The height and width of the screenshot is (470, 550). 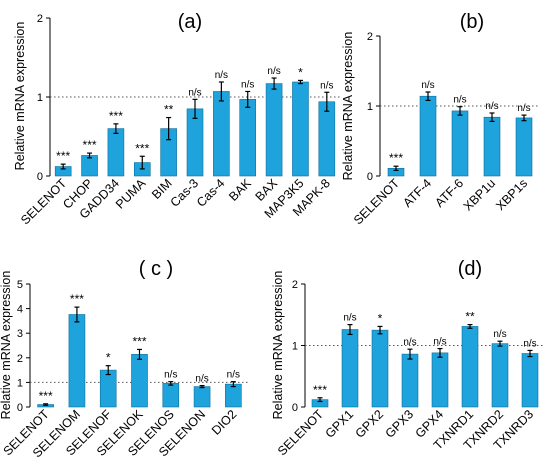 I want to click on panel-3-y-axis-label: Relative mRNA expression, so click(x=6, y=345).